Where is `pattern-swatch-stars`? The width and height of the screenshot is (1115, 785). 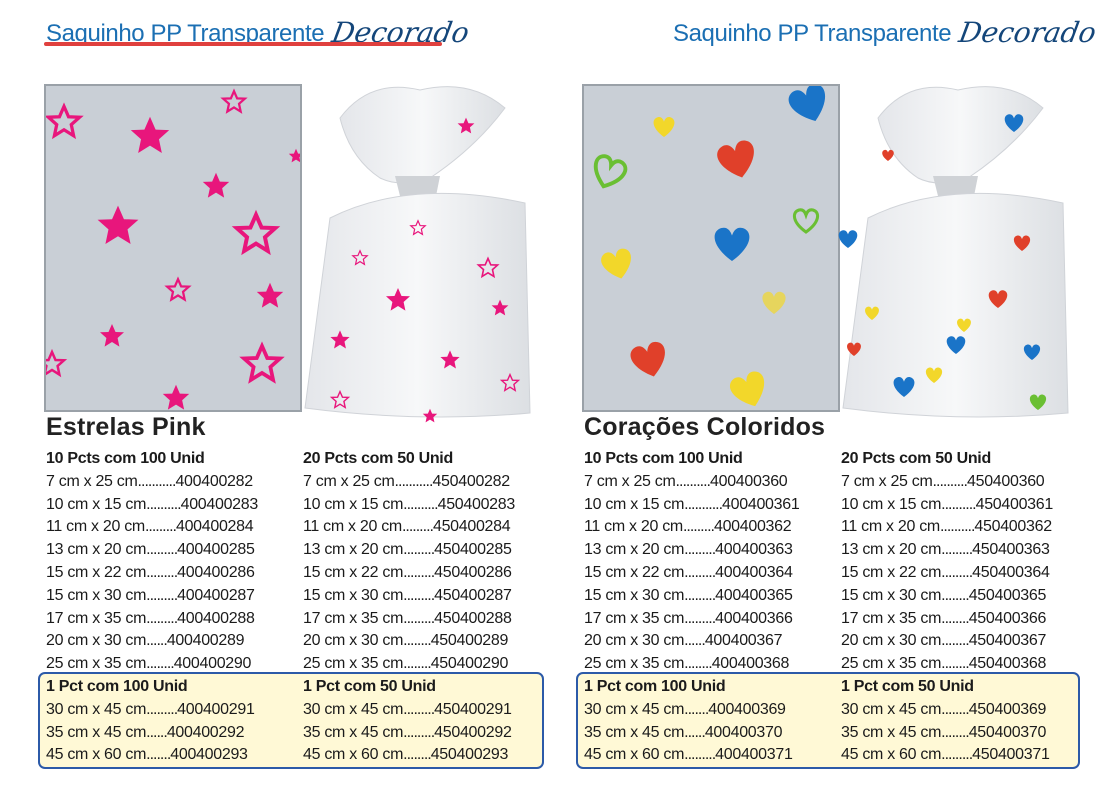
pattern-swatch-stars is located at coordinates (173, 248).